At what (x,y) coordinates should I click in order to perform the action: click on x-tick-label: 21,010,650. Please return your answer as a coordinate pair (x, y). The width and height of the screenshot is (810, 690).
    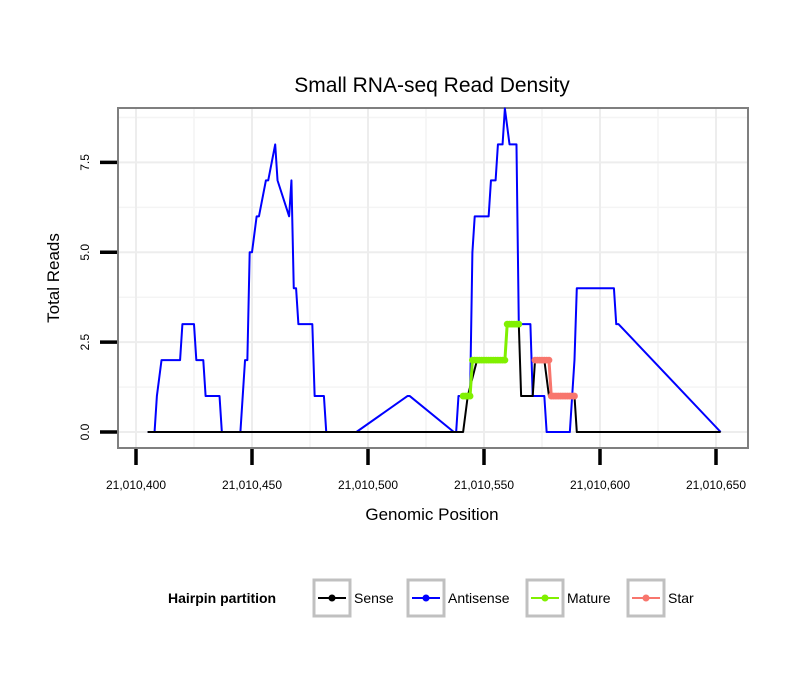
    Looking at the image, I should click on (716, 485).